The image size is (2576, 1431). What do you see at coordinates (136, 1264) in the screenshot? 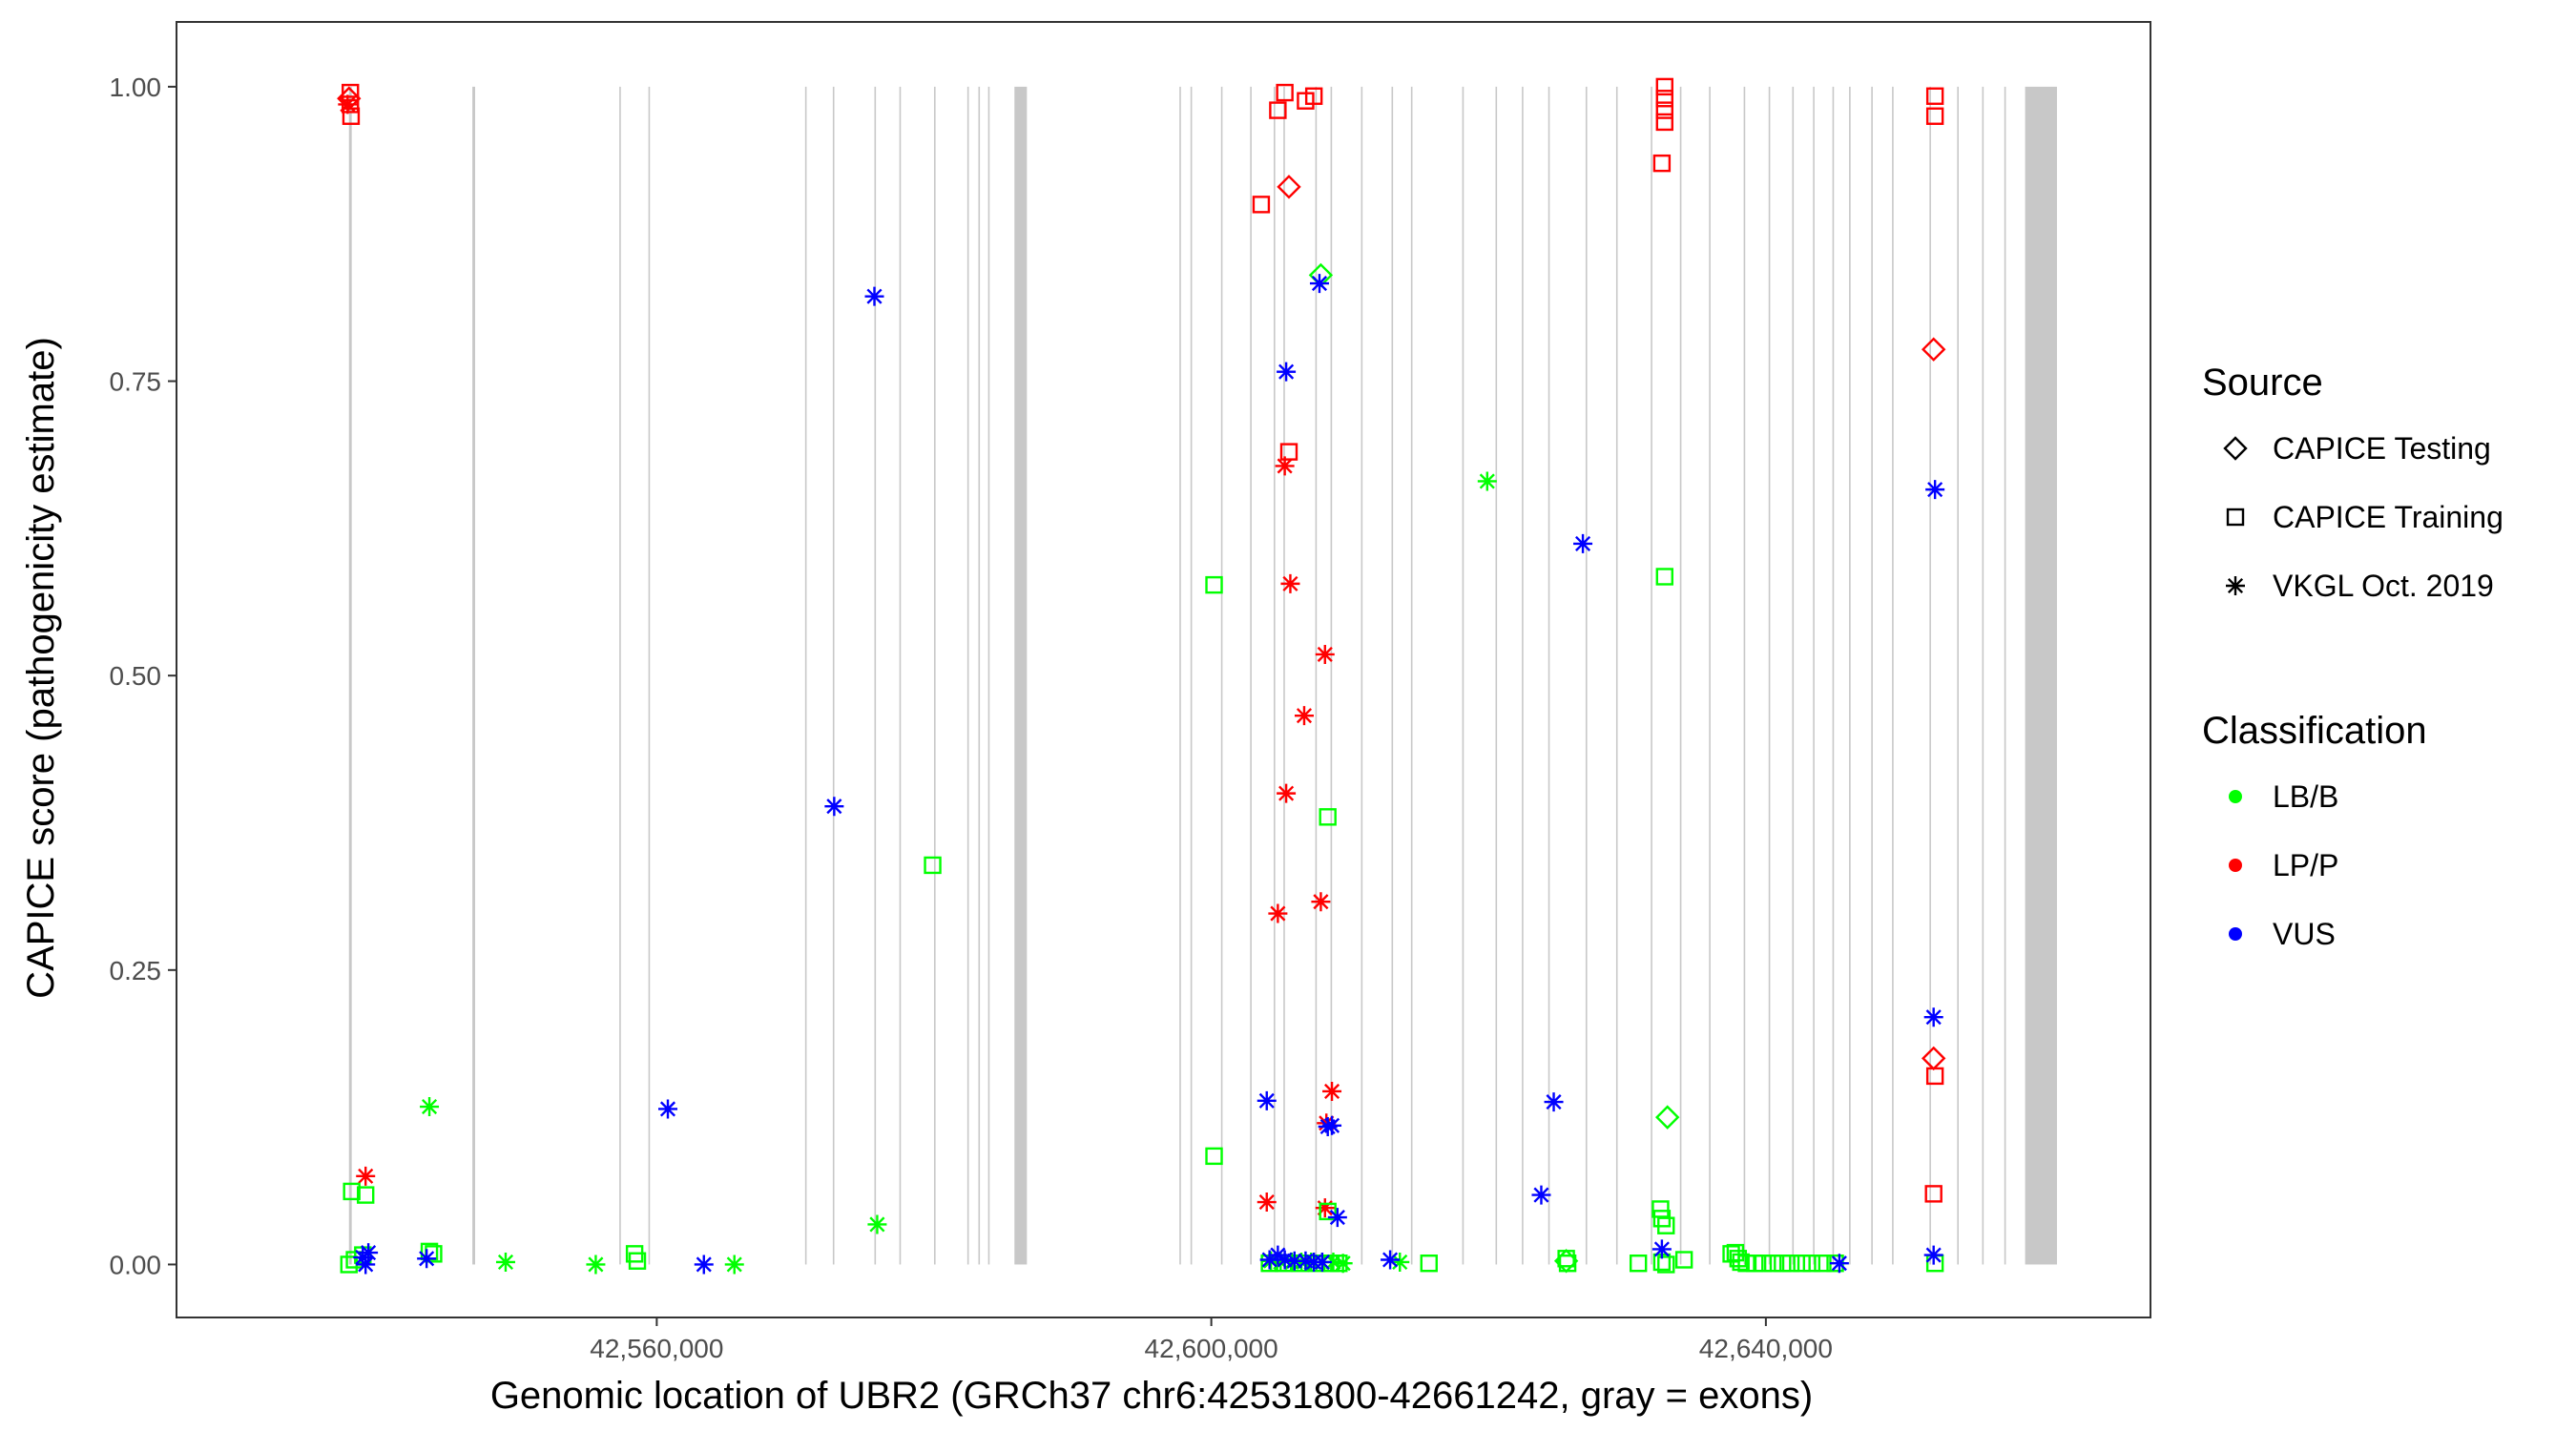
I see `y-tick-label: 0.00` at bounding box center [136, 1264].